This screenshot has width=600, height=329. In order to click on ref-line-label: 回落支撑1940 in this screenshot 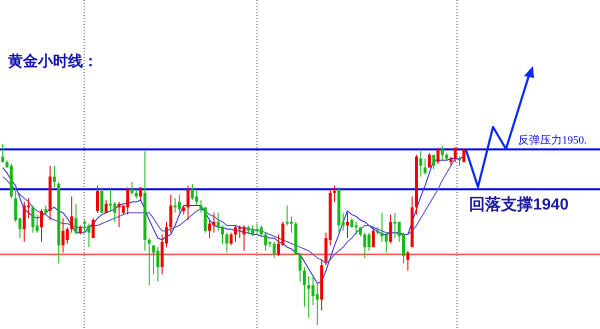, I will do `click(519, 204)`.